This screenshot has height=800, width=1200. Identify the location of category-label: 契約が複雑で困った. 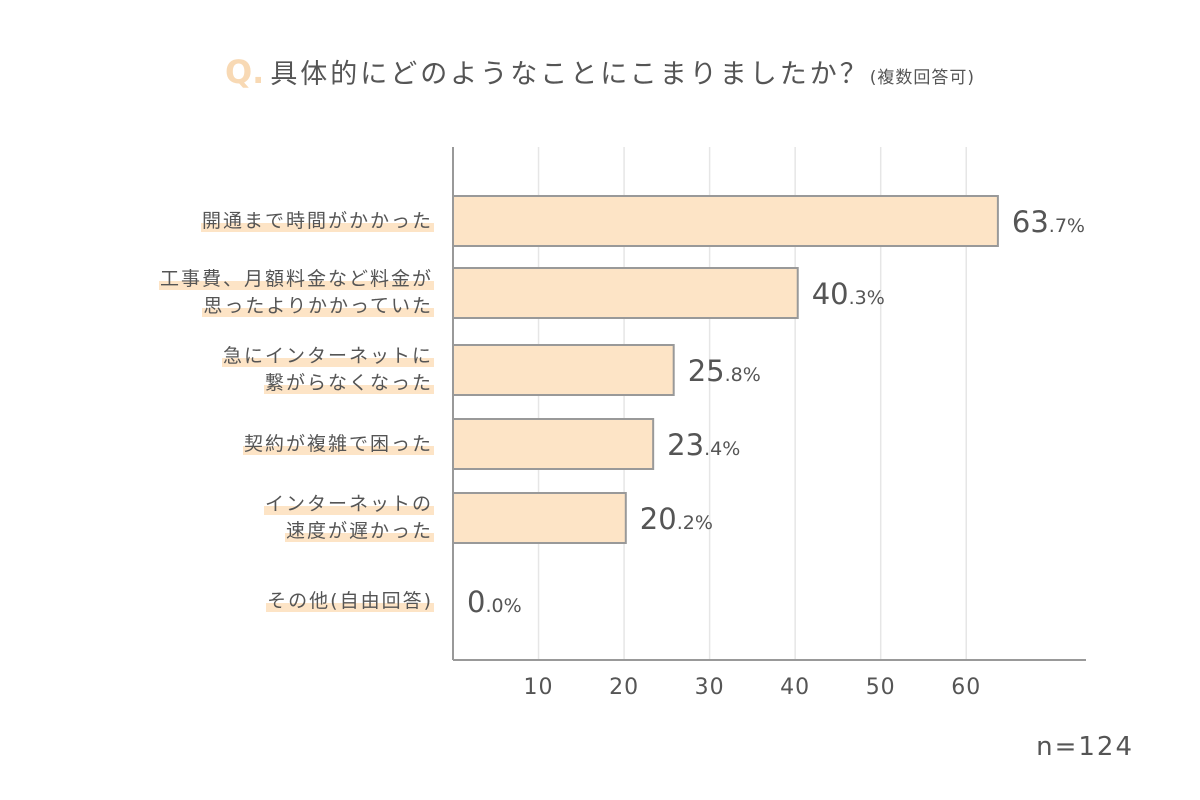
(338, 444).